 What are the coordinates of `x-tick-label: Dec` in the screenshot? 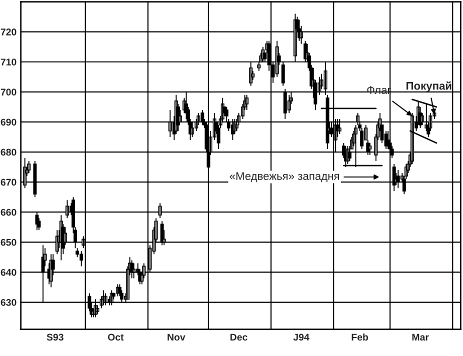 It's located at (239, 337).